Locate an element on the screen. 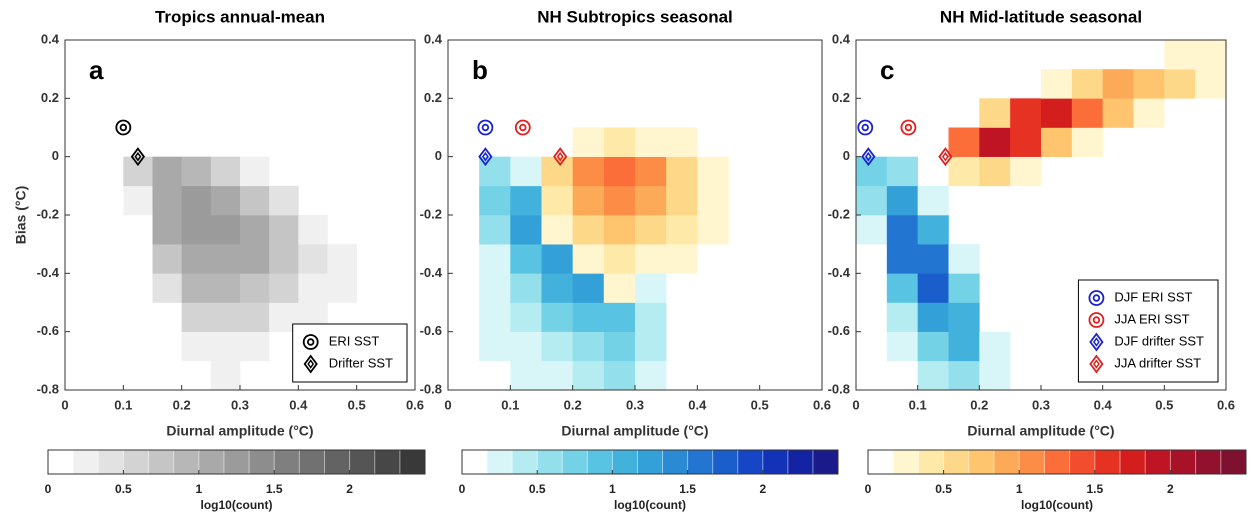 The width and height of the screenshot is (1253, 521). x-tick-label: 0.1 is located at coordinates (918, 404).